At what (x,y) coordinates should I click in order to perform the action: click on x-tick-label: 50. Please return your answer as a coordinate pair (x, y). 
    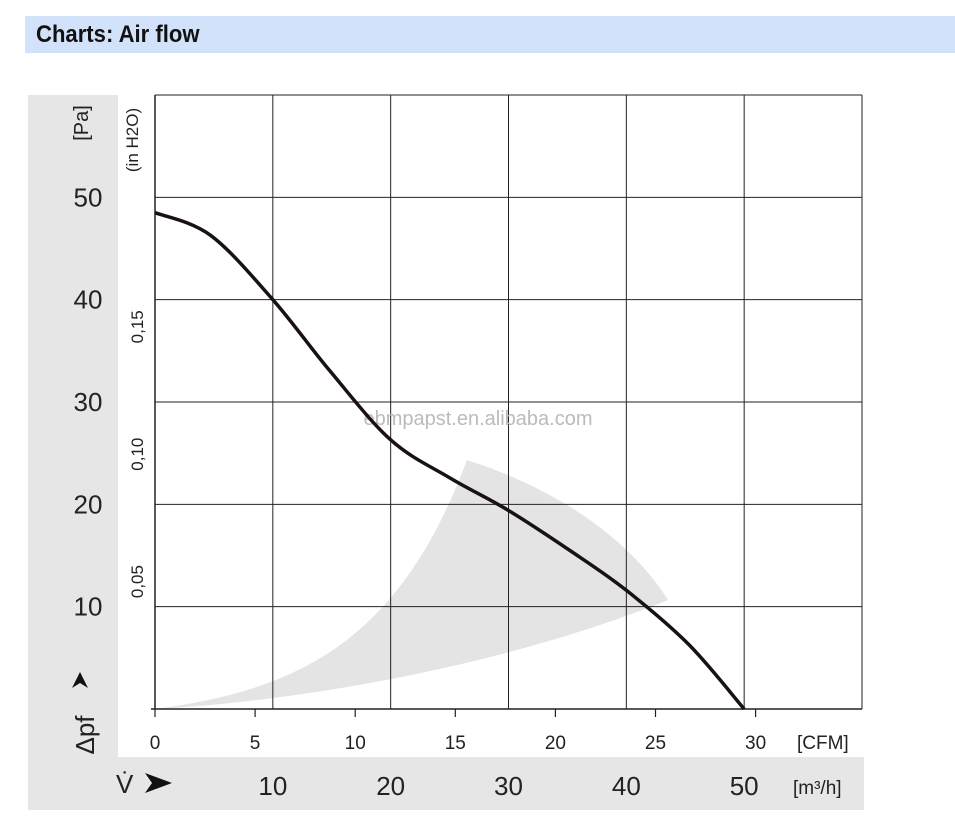
    Looking at the image, I should click on (744, 786).